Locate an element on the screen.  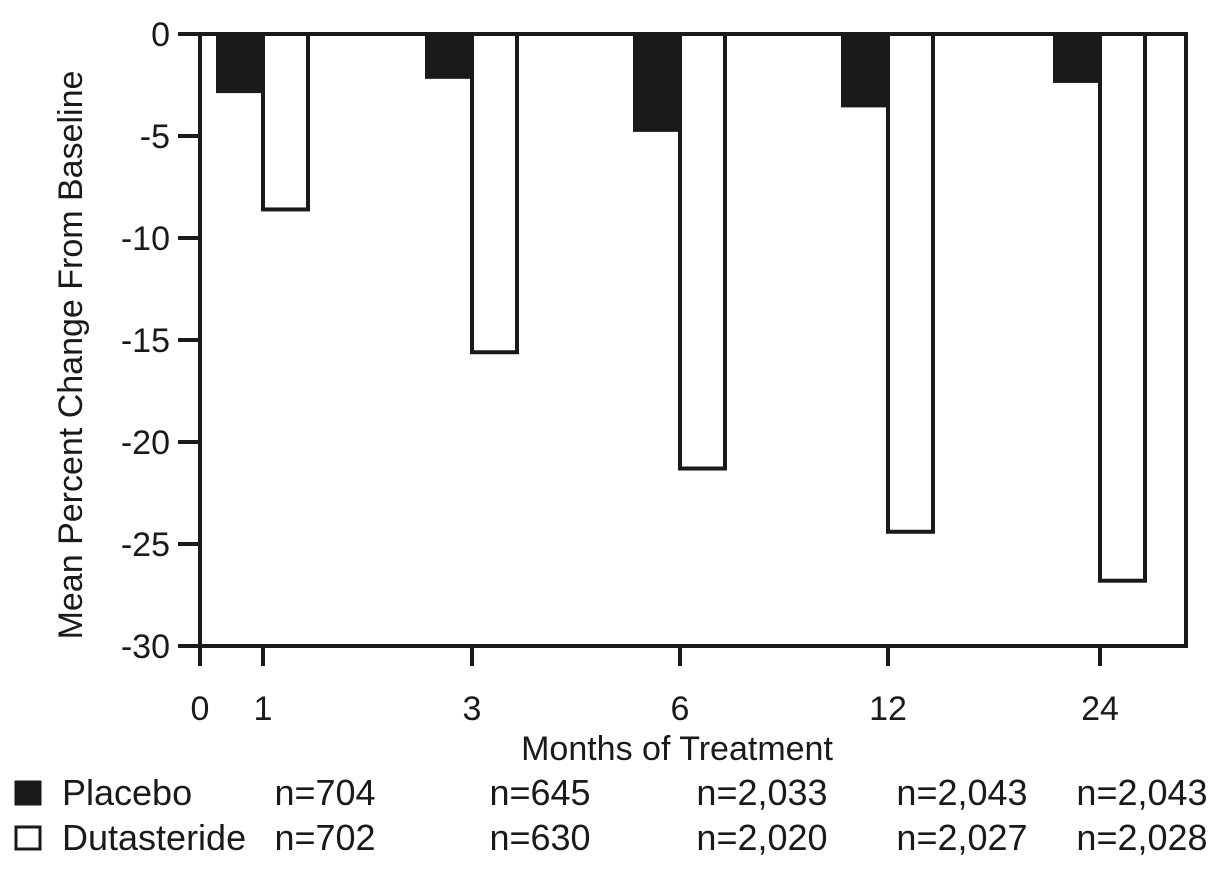
placebo-sample-size-6: n=2,033 is located at coordinates (761, 792).